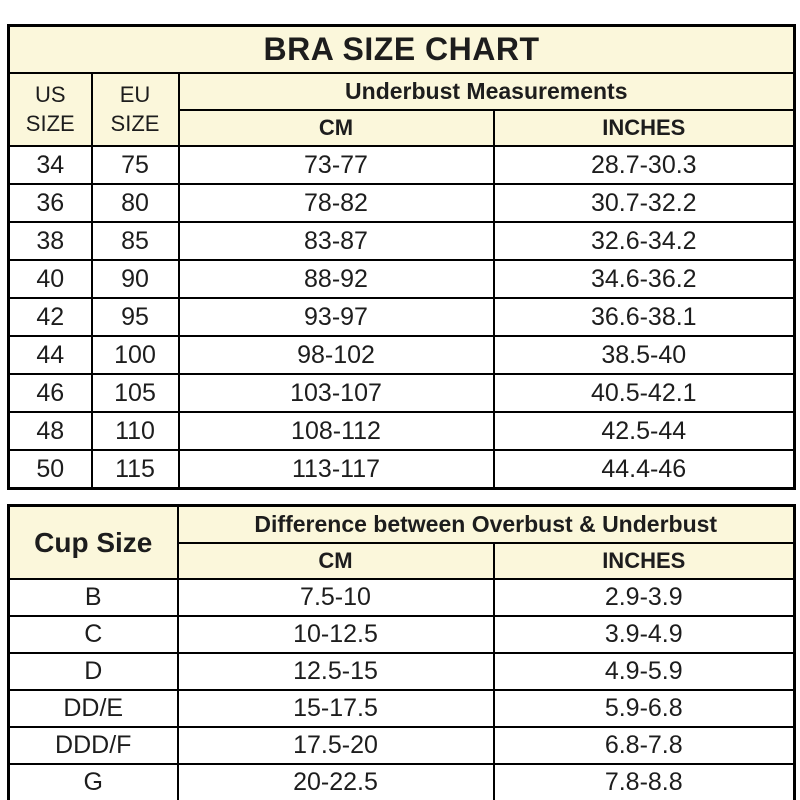 This screenshot has height=800, width=800. What do you see at coordinates (644, 203) in the screenshot?
I see `underbust-inches-value: 30.7-32.2` at bounding box center [644, 203].